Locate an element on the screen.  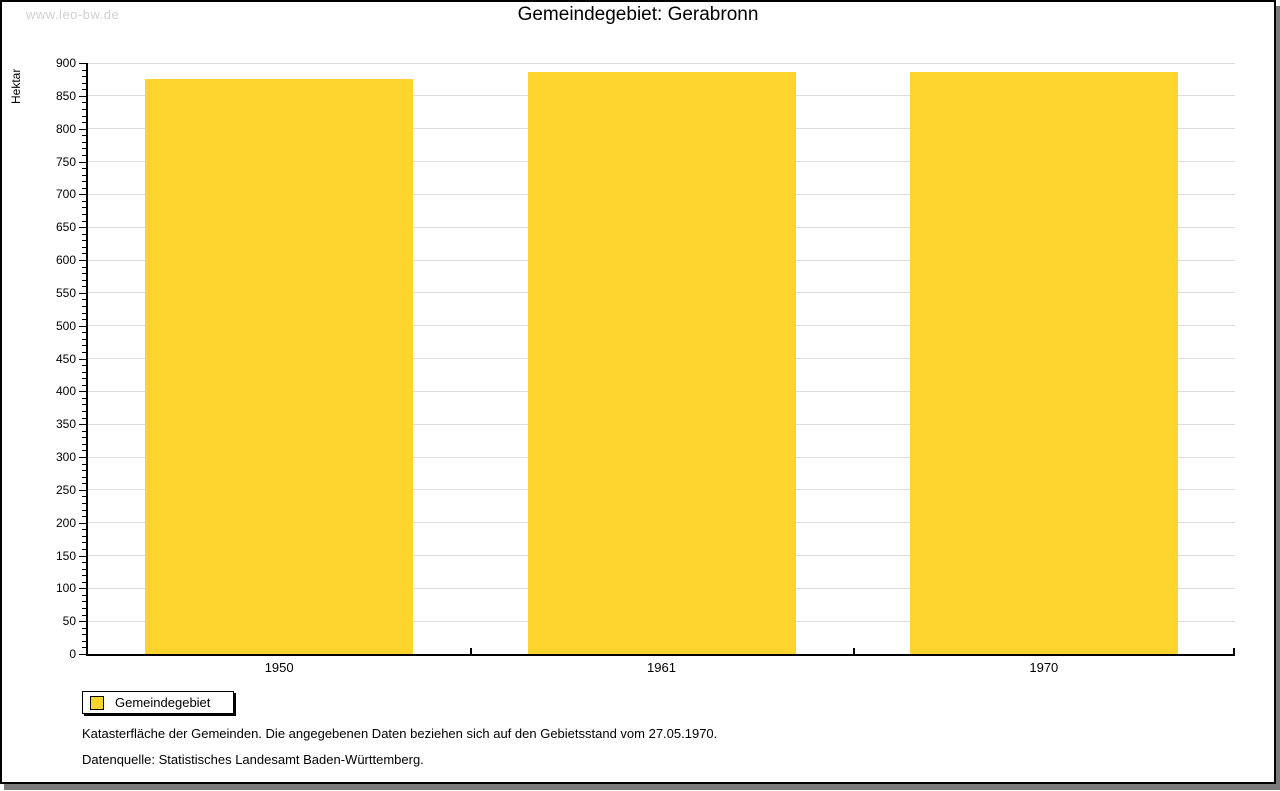
y-axis-tick-label: 250 is located at coordinates (65, 489).